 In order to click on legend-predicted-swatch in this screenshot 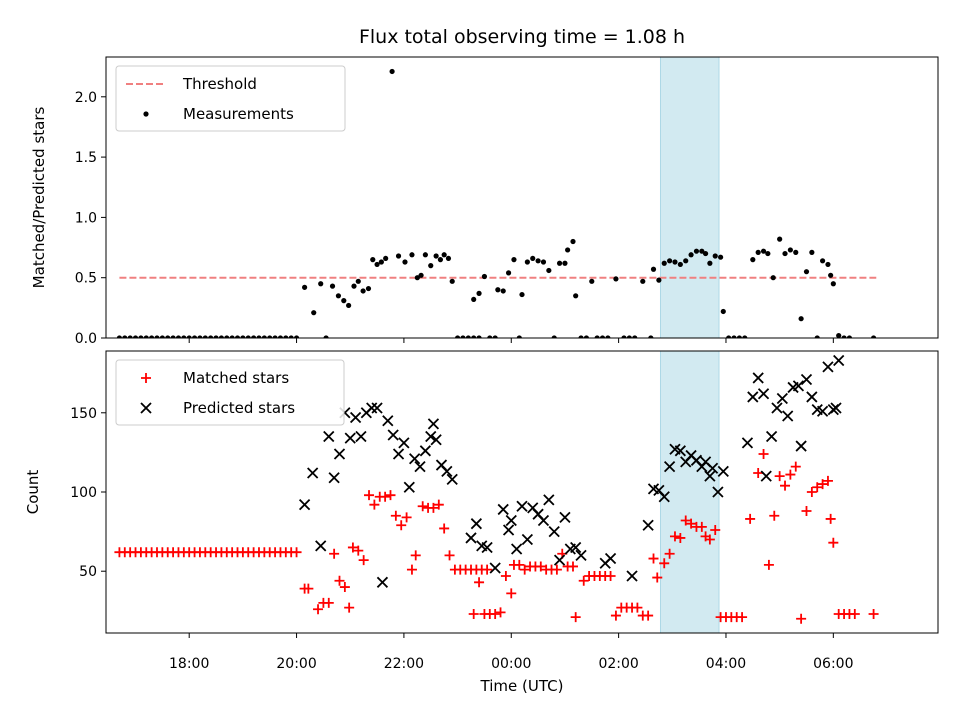, I will do `click(146, 408)`.